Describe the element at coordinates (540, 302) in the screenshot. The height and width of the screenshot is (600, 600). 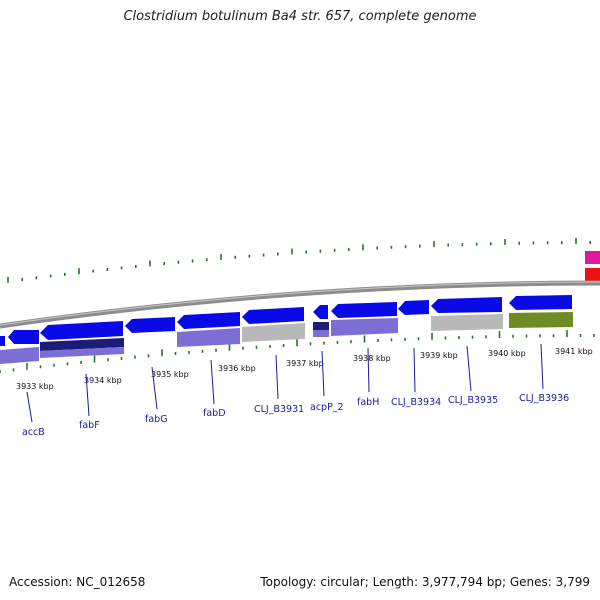
I see `gene-arrow-CLJ_B3936` at that location.